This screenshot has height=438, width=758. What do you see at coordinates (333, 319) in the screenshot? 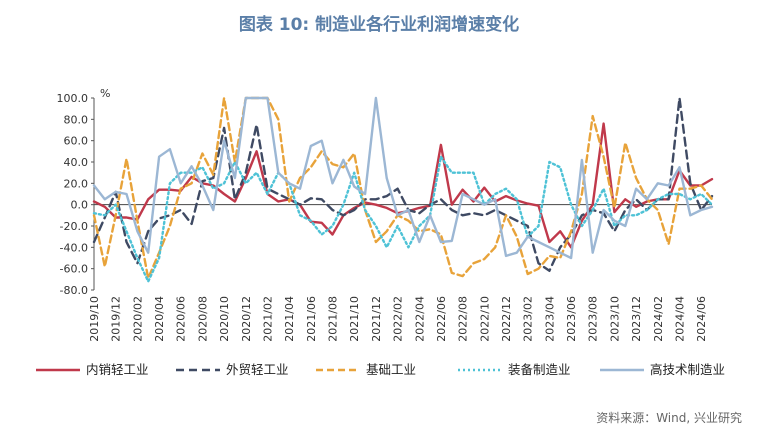
I see `x-tick-label: 2021/08` at bounding box center [333, 319].